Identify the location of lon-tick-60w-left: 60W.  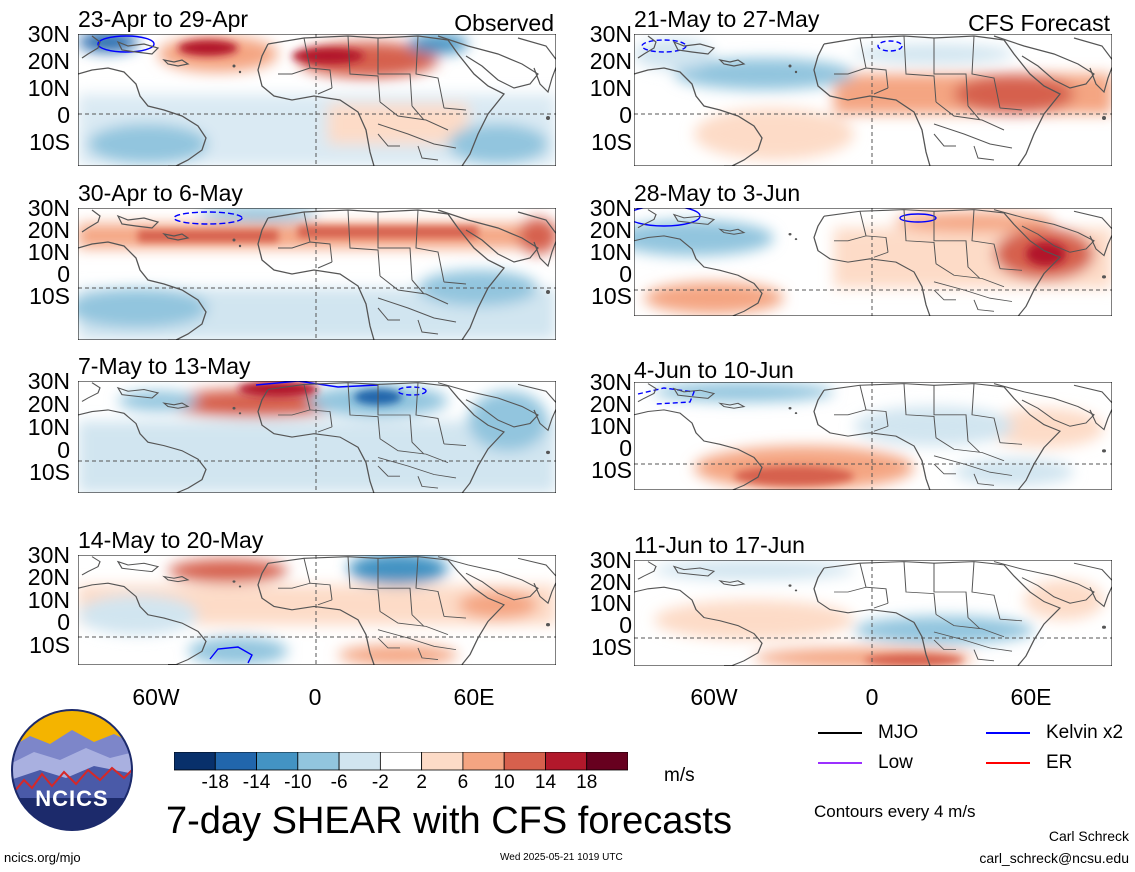
(156, 697).